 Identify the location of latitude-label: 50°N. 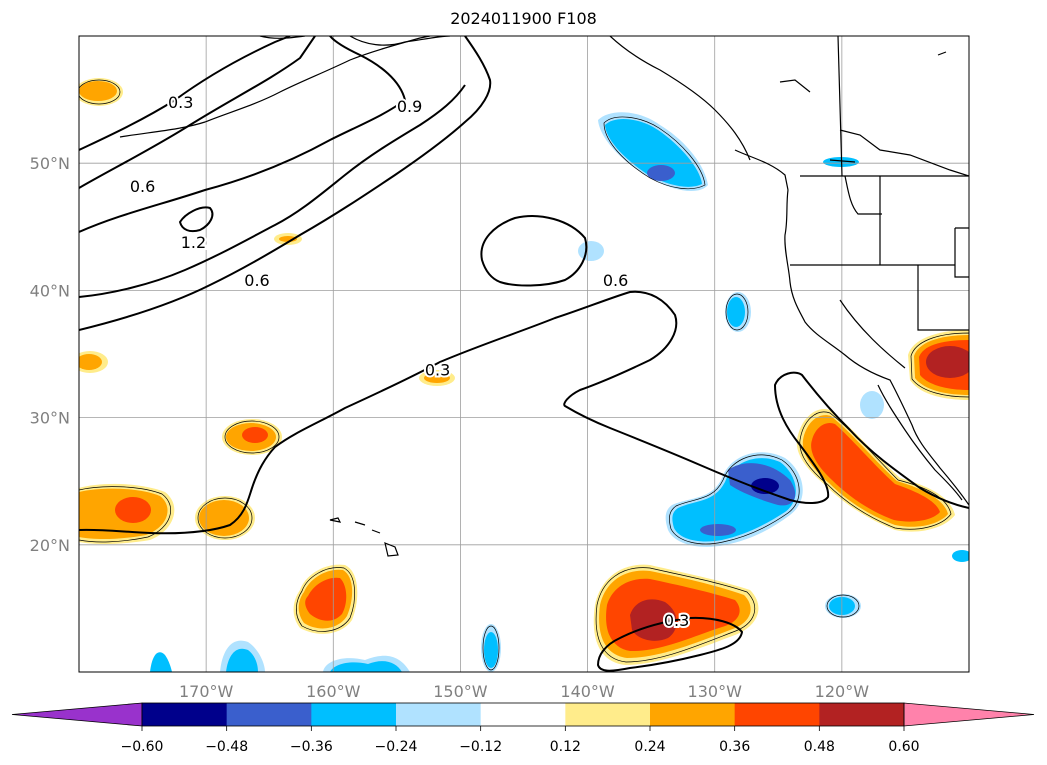
(50, 163).